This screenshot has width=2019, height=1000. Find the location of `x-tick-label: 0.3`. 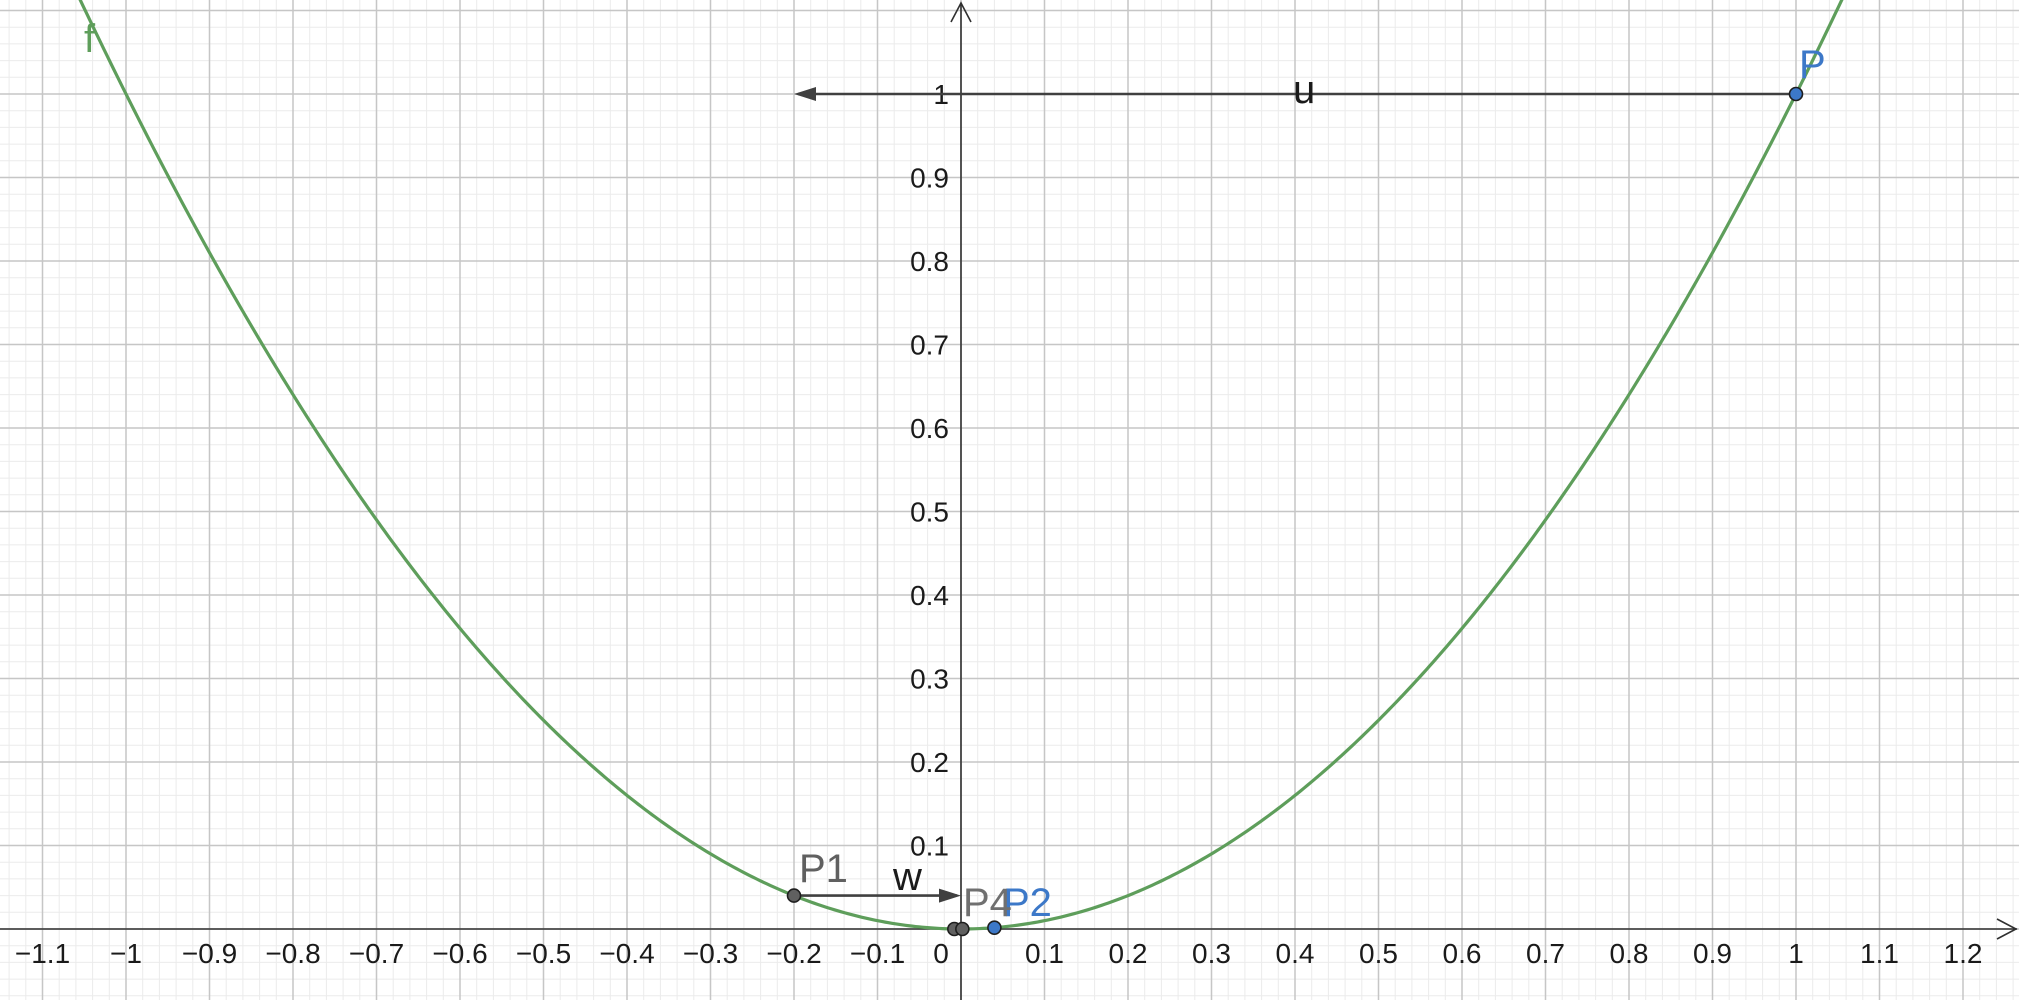

x-tick-label: 0.3 is located at coordinates (1211, 953).